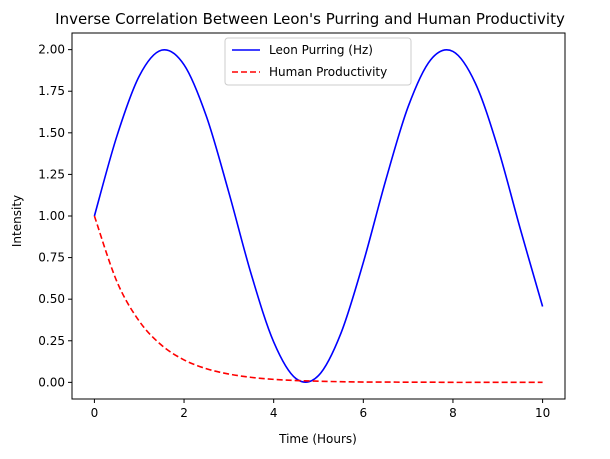 The height and width of the screenshot is (459, 610). Describe the element at coordinates (51, 216) in the screenshot. I see `y-tick-label: 1.00` at that location.